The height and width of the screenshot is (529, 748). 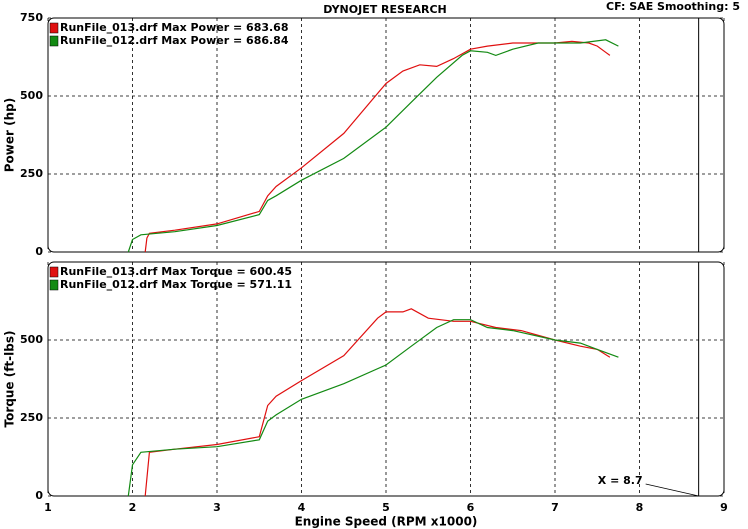 What do you see at coordinates (10, 379) in the screenshot?
I see `y-axis-label: Torque (ft-lbs)` at bounding box center [10, 379].